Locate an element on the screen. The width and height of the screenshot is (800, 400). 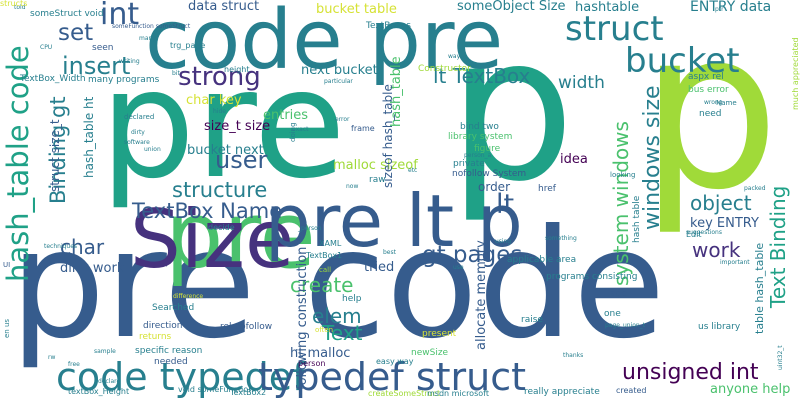
cloud-word: need is located at coordinates (710, 114).